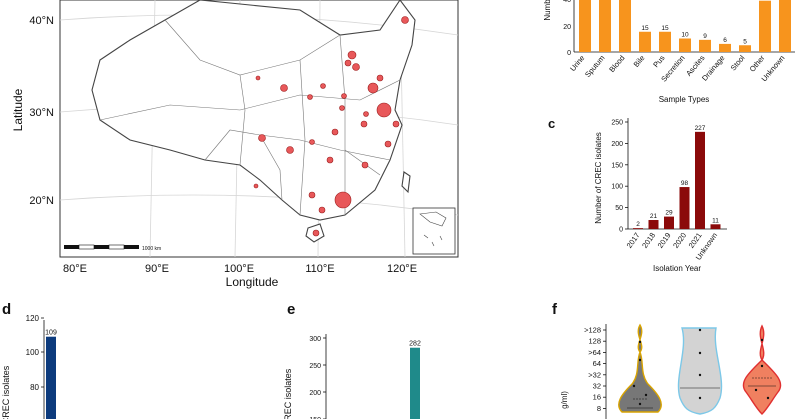 The width and height of the screenshot is (800, 419). I want to click on south-sea-inset, so click(434, 231).